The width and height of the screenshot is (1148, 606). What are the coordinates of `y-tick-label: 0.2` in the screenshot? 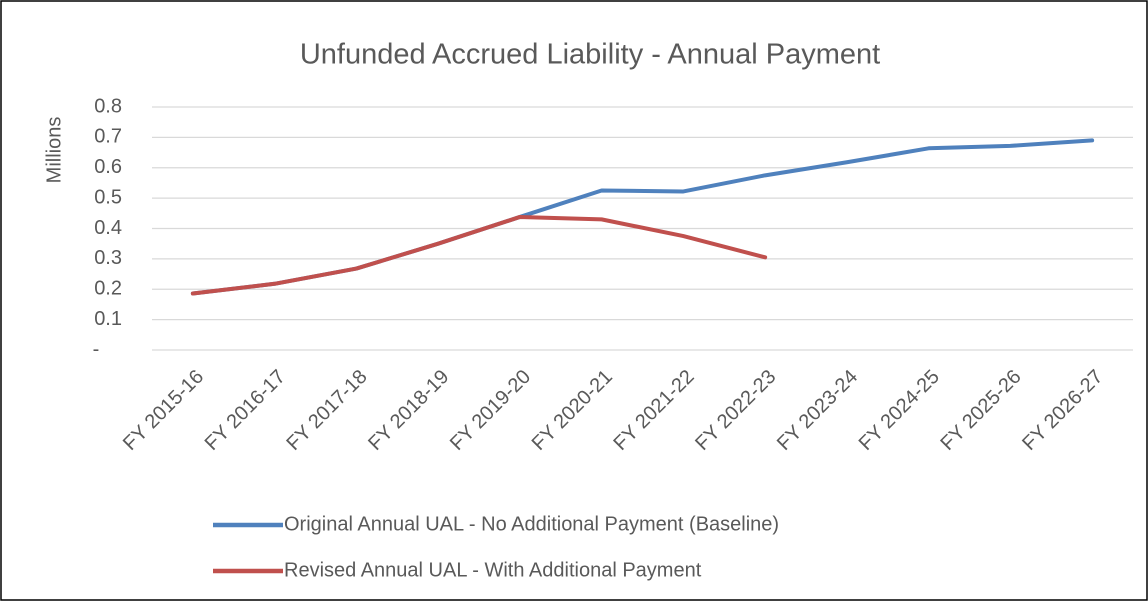 It's located at (108, 289).